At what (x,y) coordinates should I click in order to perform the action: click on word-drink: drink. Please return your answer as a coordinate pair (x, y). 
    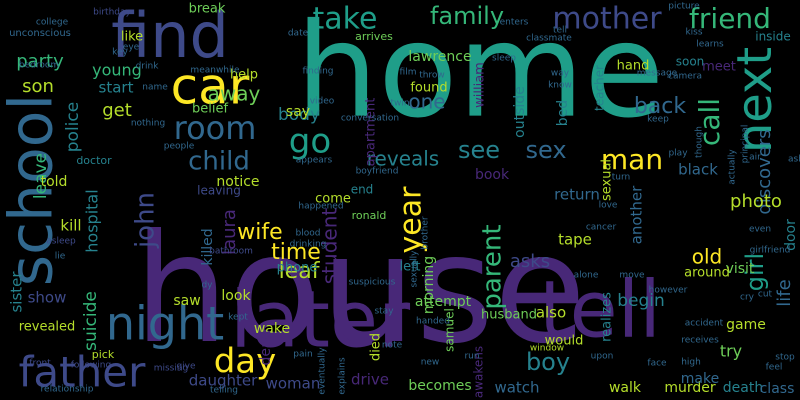
    Looking at the image, I should click on (148, 67).